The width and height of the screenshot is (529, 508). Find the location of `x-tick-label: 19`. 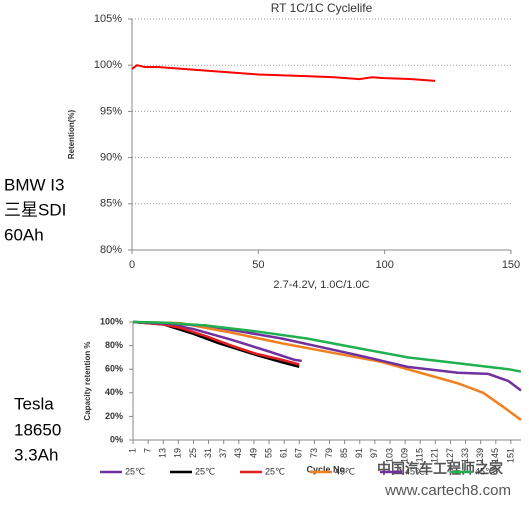

x-tick-label: 19 is located at coordinates (178, 453).